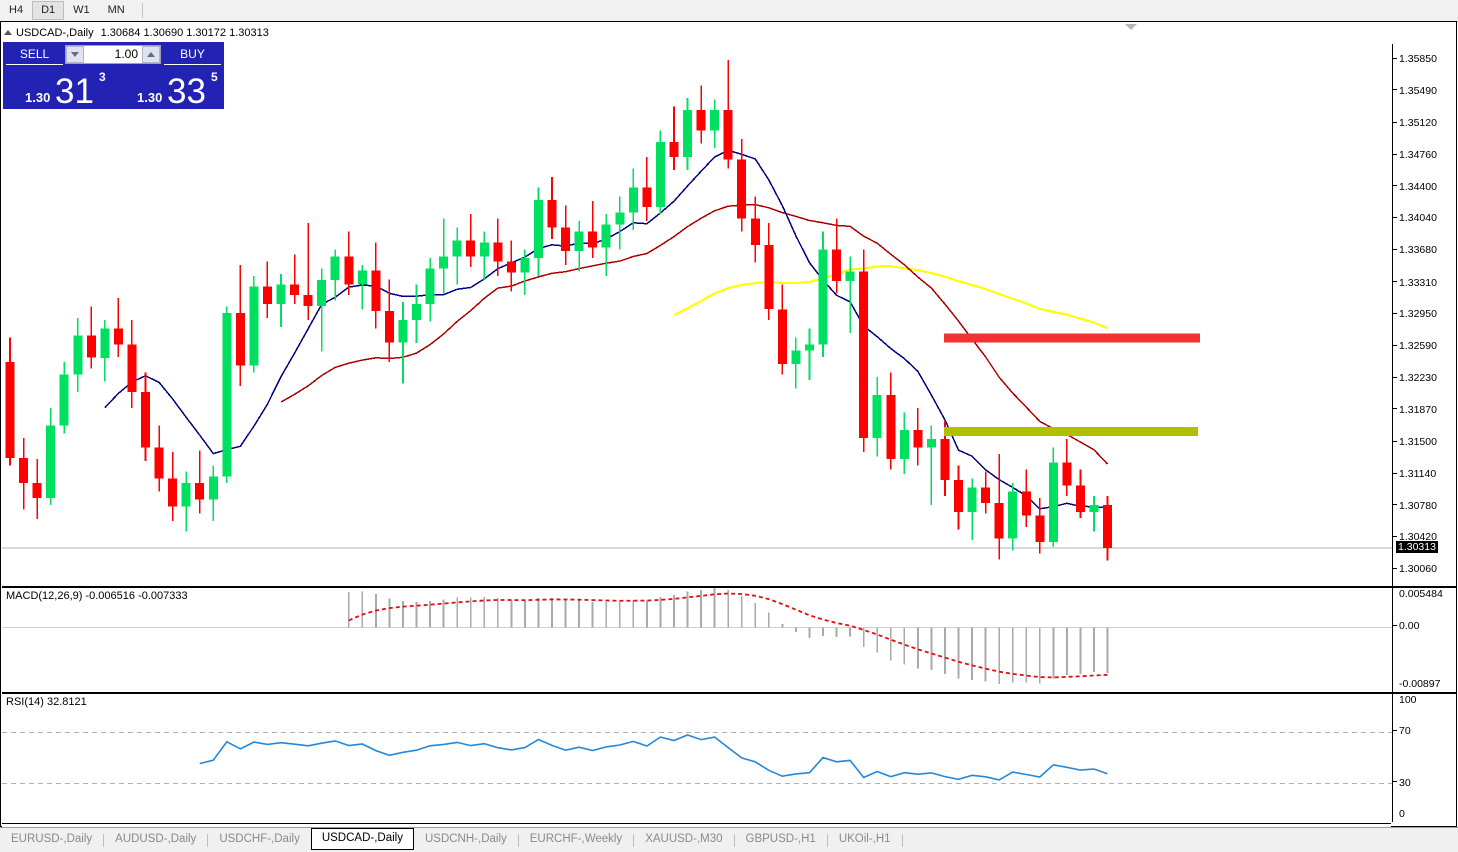  I want to click on rsi-tick: 30, so click(1402, 783).